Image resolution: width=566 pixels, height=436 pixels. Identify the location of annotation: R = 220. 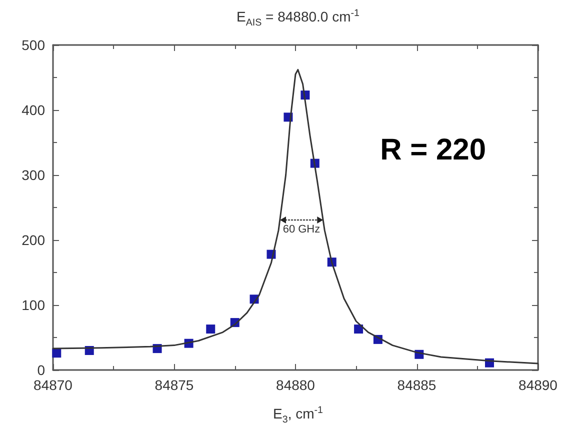
(433, 150).